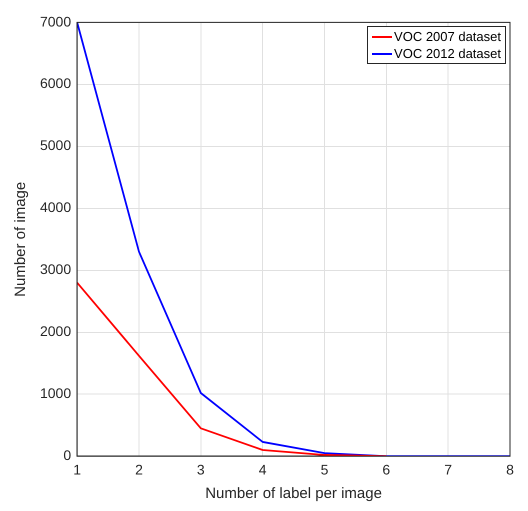 The width and height of the screenshot is (528, 511). I want to click on x-tick-label: 4, so click(262, 469).